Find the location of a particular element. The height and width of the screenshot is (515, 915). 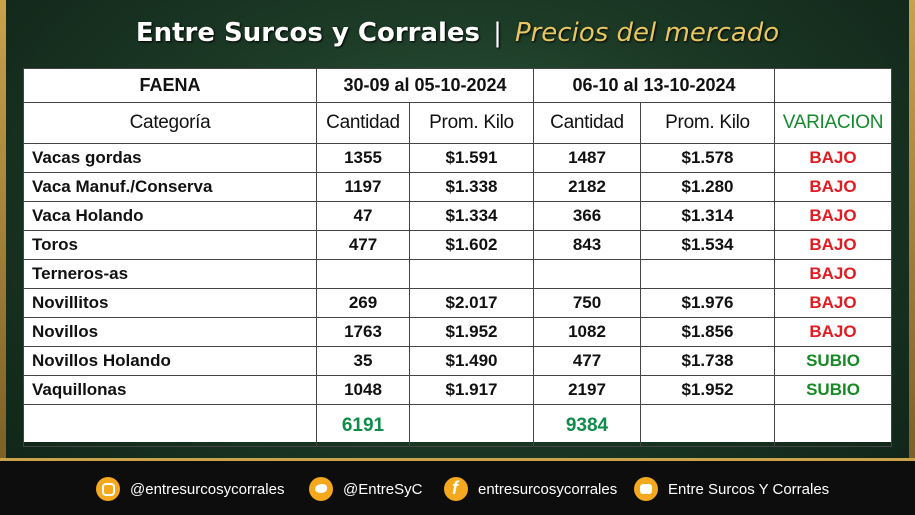

prom-kilo-2-cell: $1.856 is located at coordinates (707, 332).